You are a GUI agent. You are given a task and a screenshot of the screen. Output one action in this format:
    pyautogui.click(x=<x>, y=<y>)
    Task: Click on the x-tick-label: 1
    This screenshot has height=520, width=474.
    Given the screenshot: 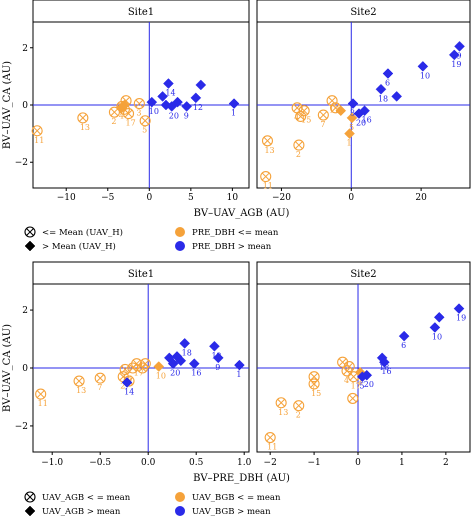 What is the action you would take?
    pyautogui.click(x=402, y=463)
    